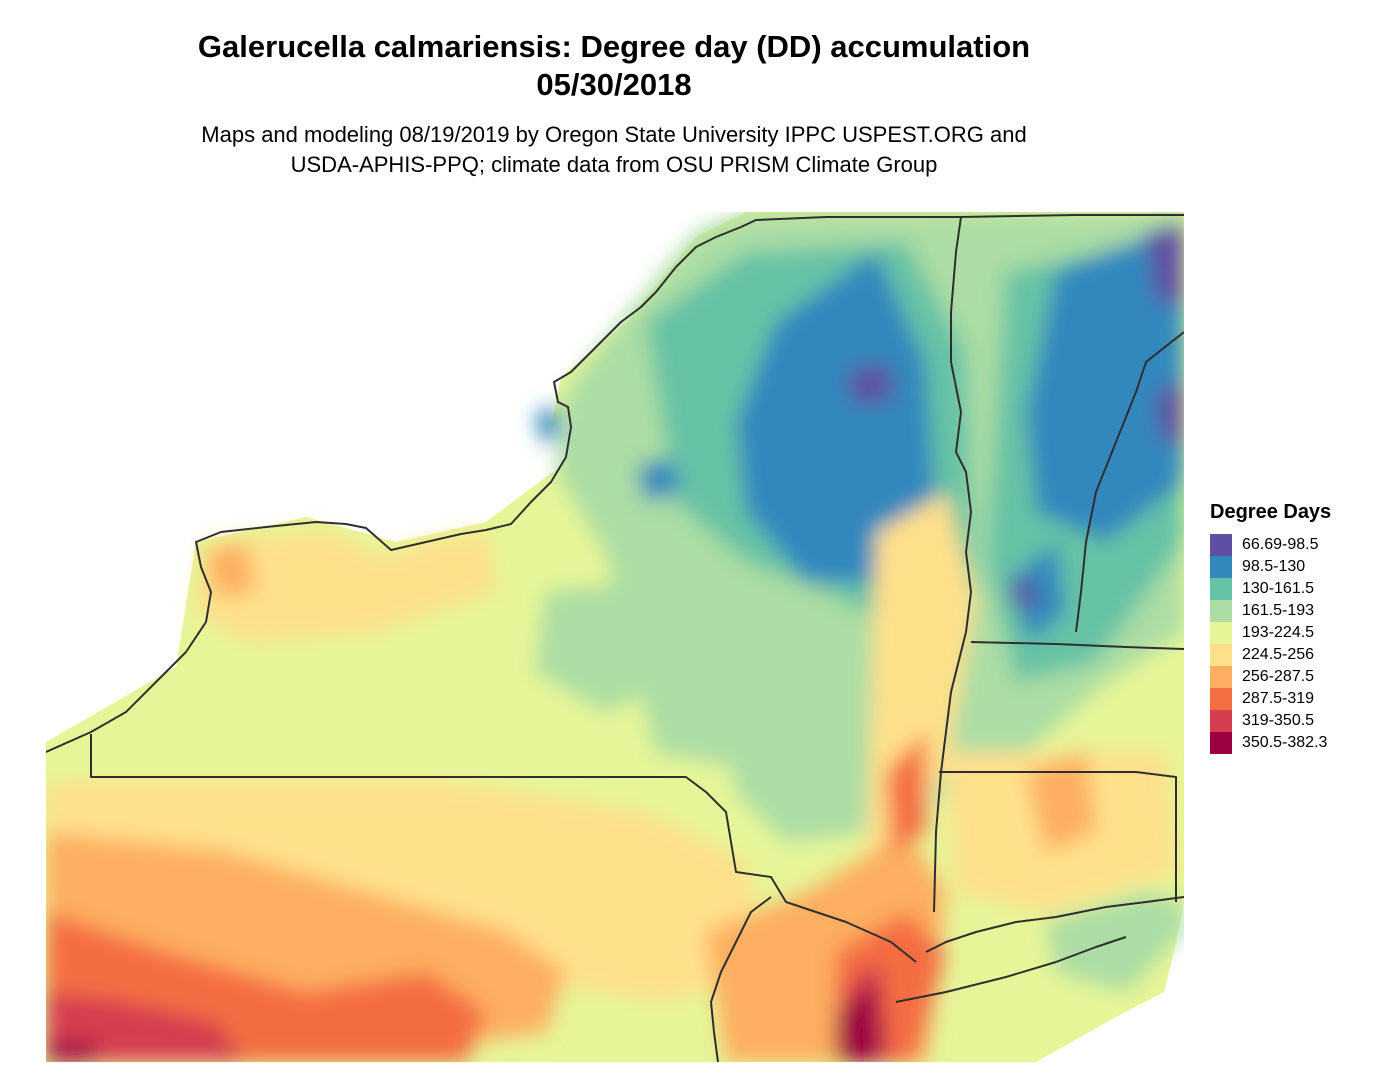  I want to click on legend-item: 66.69-98.5, so click(1300, 545).